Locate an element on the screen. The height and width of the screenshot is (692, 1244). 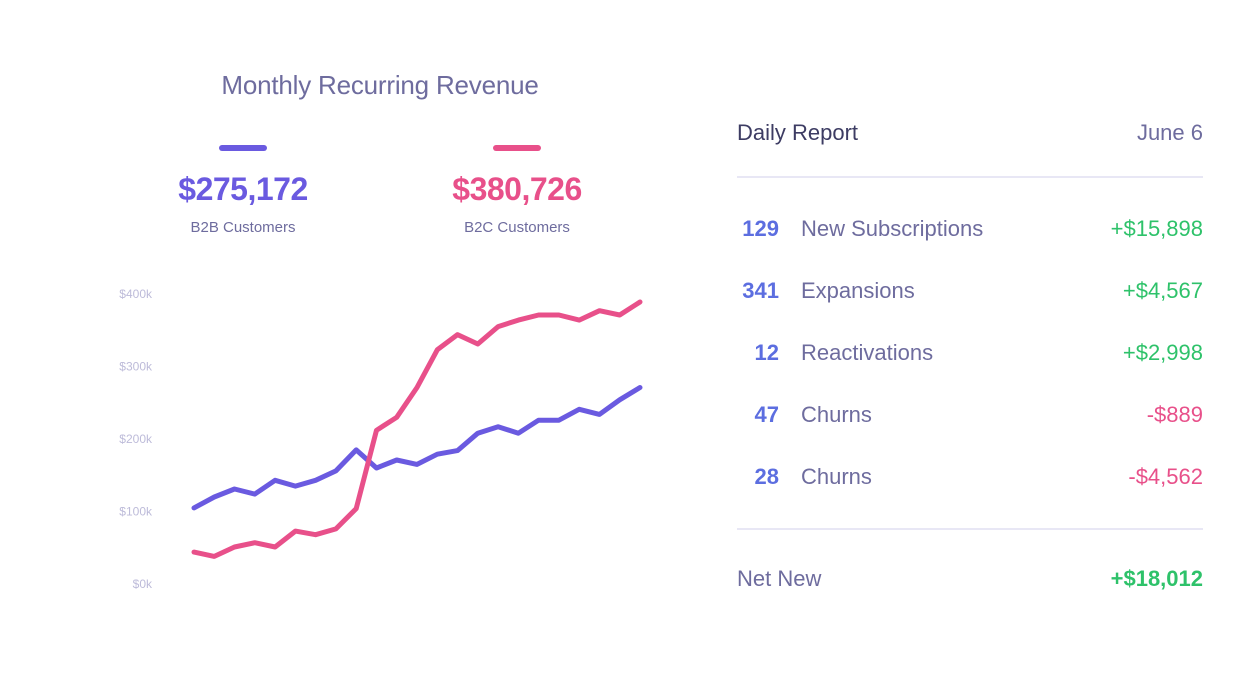
report-header: Daily Report June 6 is located at coordinates (970, 133).